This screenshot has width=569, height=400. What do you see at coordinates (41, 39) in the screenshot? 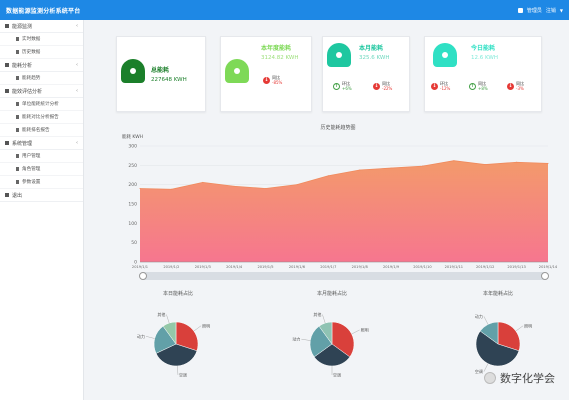
I see `sidebar-item: 实时数据` at bounding box center [41, 39].